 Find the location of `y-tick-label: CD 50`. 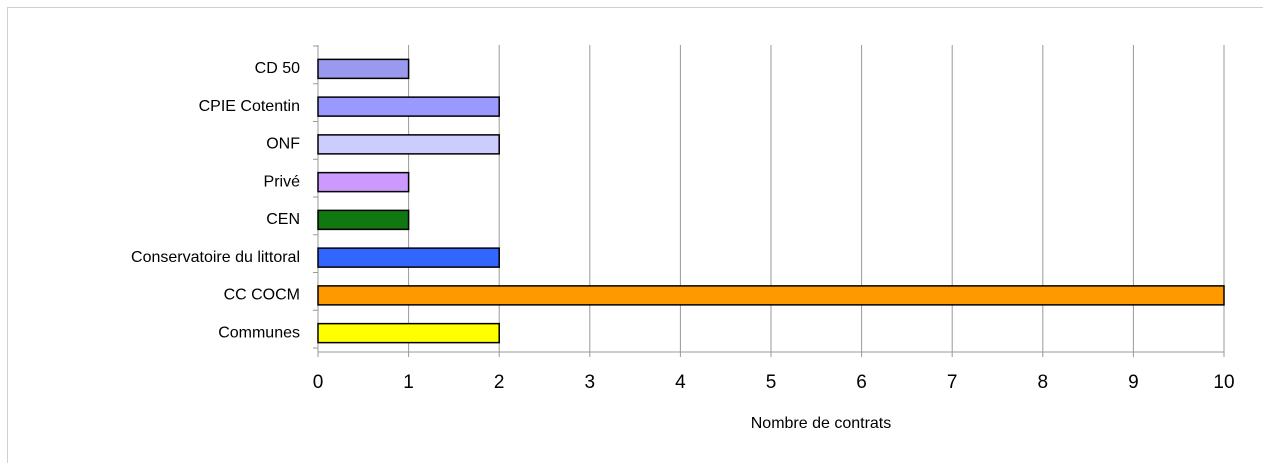

y-tick-label: CD 50 is located at coordinates (277, 68).